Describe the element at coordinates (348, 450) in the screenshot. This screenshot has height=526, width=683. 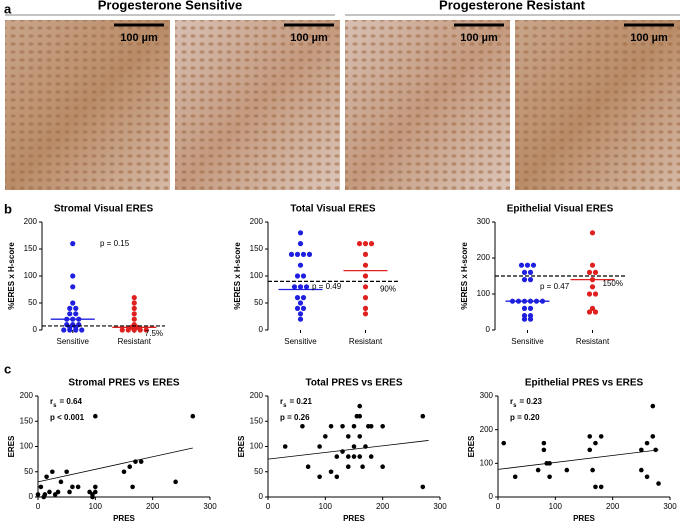
I see `trend-line` at that location.